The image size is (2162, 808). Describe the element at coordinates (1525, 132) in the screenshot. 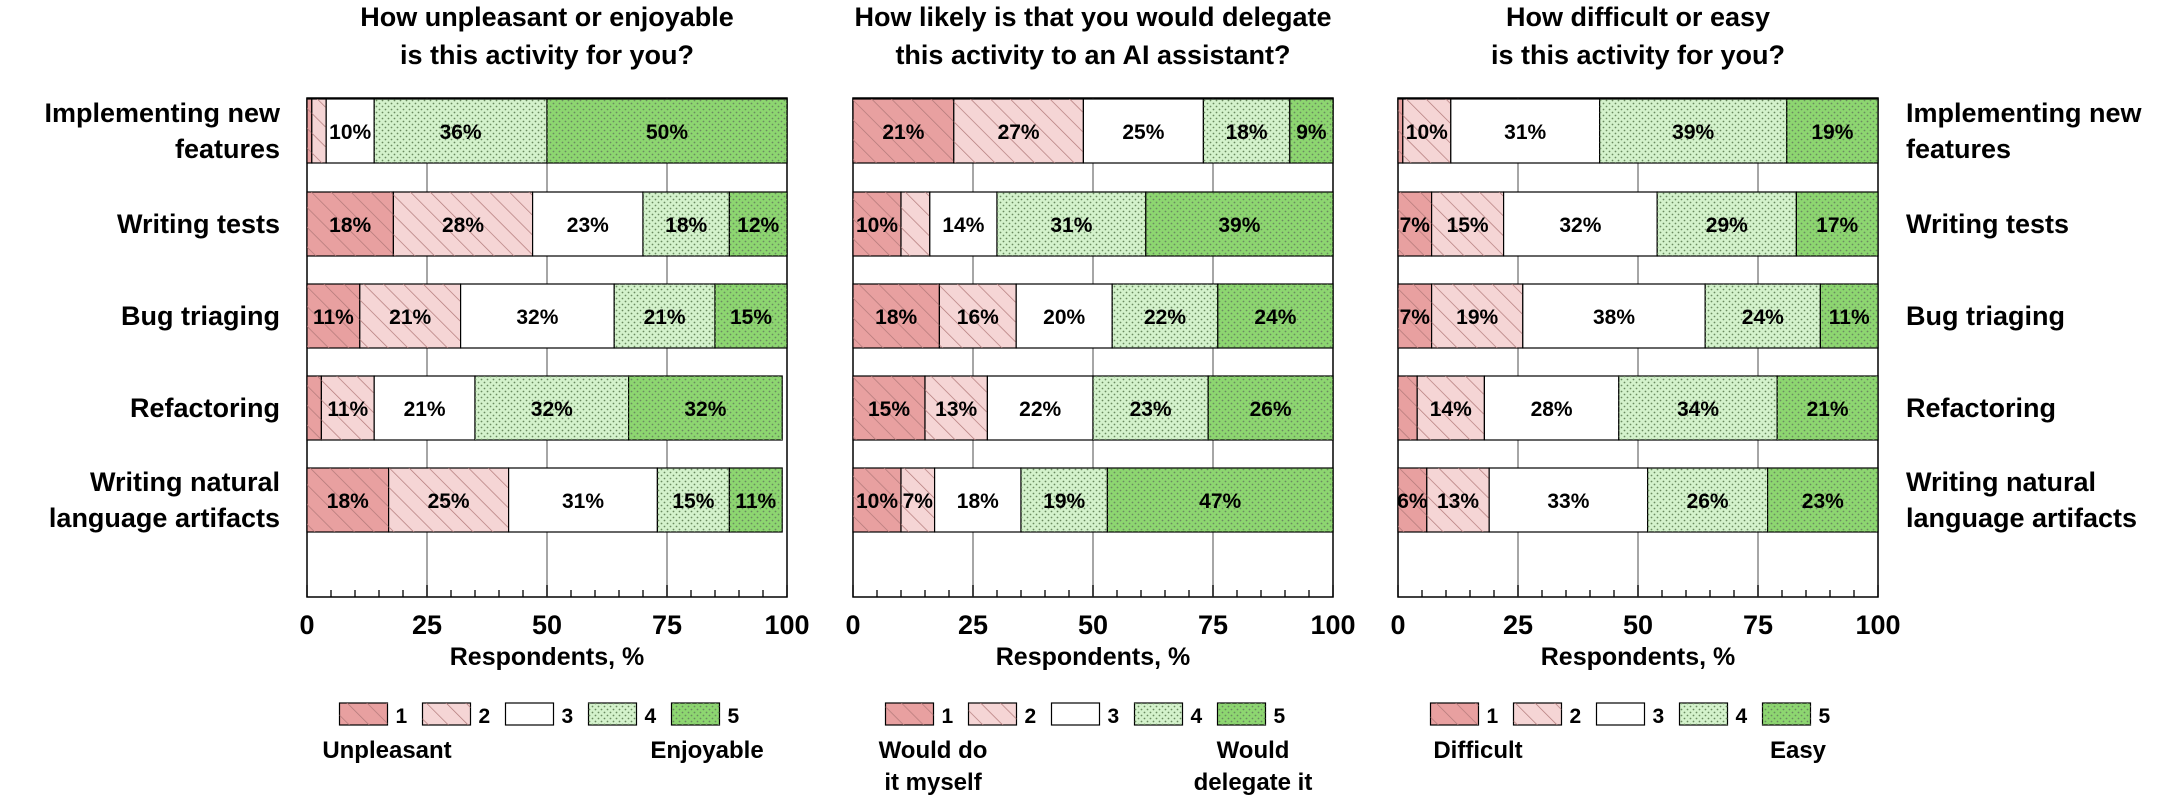

I see `data-label: 31%` at that location.